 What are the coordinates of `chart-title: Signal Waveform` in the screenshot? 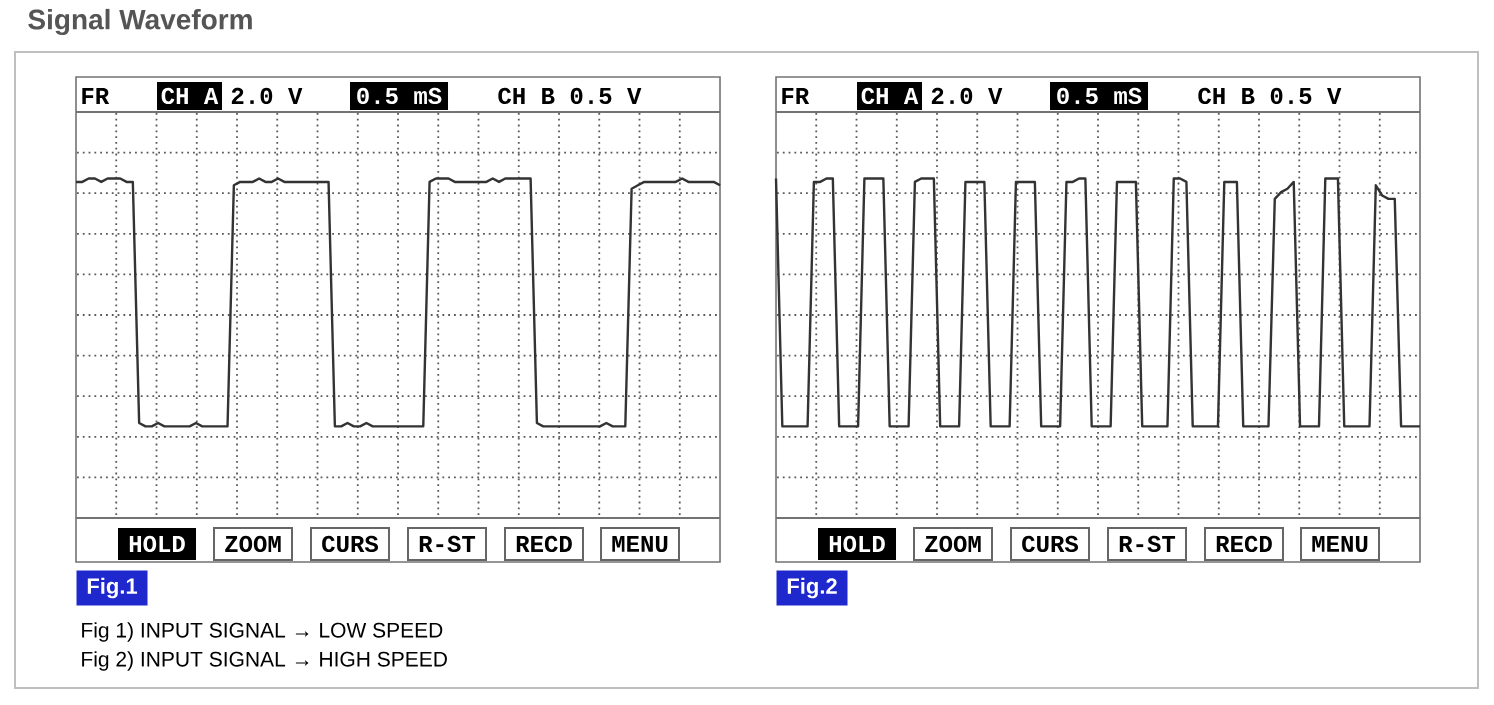 It's located at (140, 22).